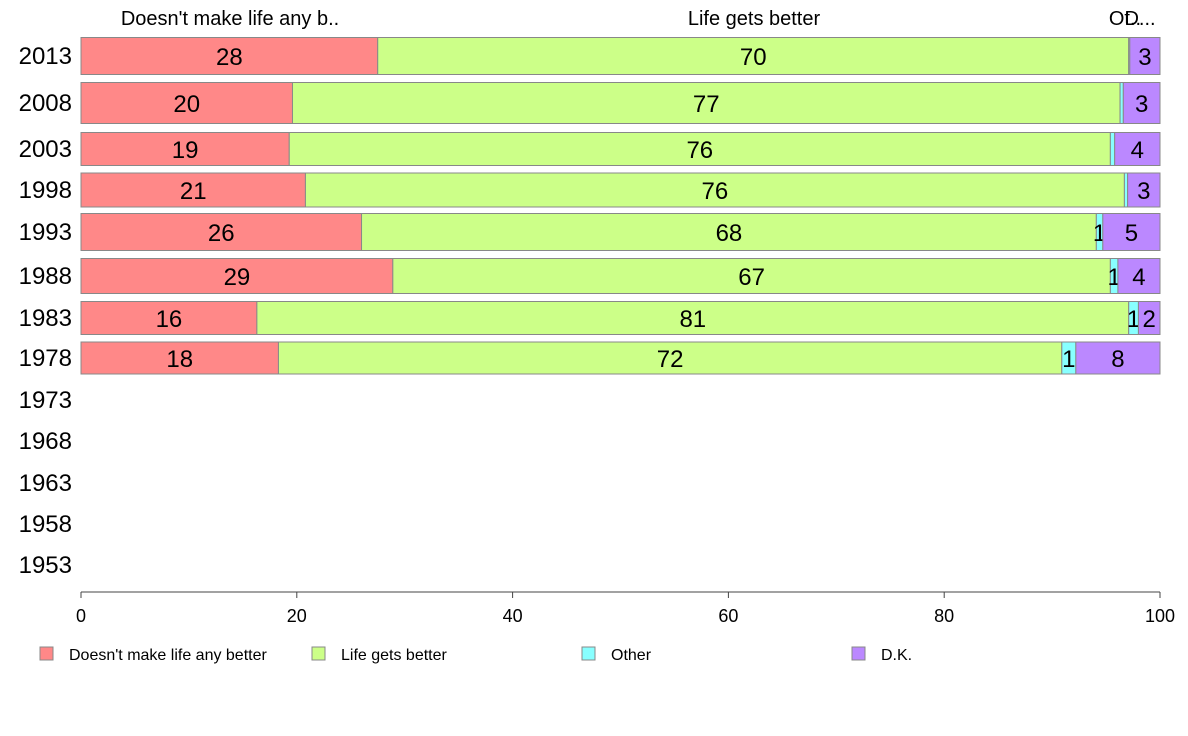 This screenshot has height=736, width=1188. Describe the element at coordinates (229, 57) in the screenshot. I see `data-label: 28` at that location.